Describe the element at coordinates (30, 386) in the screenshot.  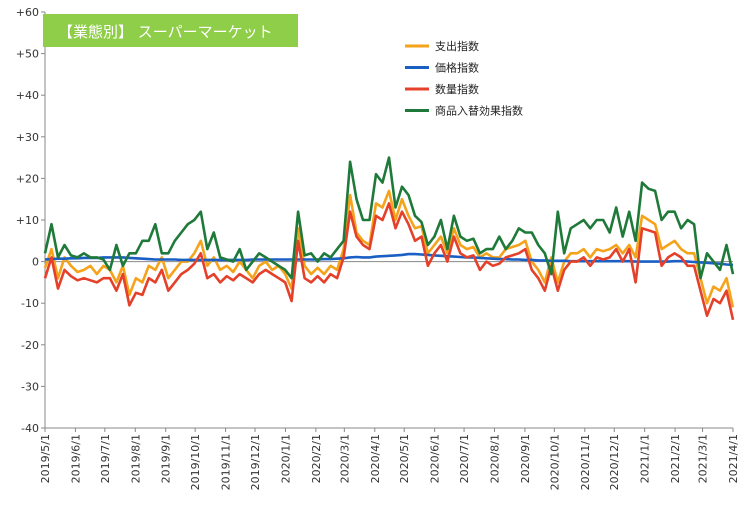
I see `y-tick-label: -30` at that location.